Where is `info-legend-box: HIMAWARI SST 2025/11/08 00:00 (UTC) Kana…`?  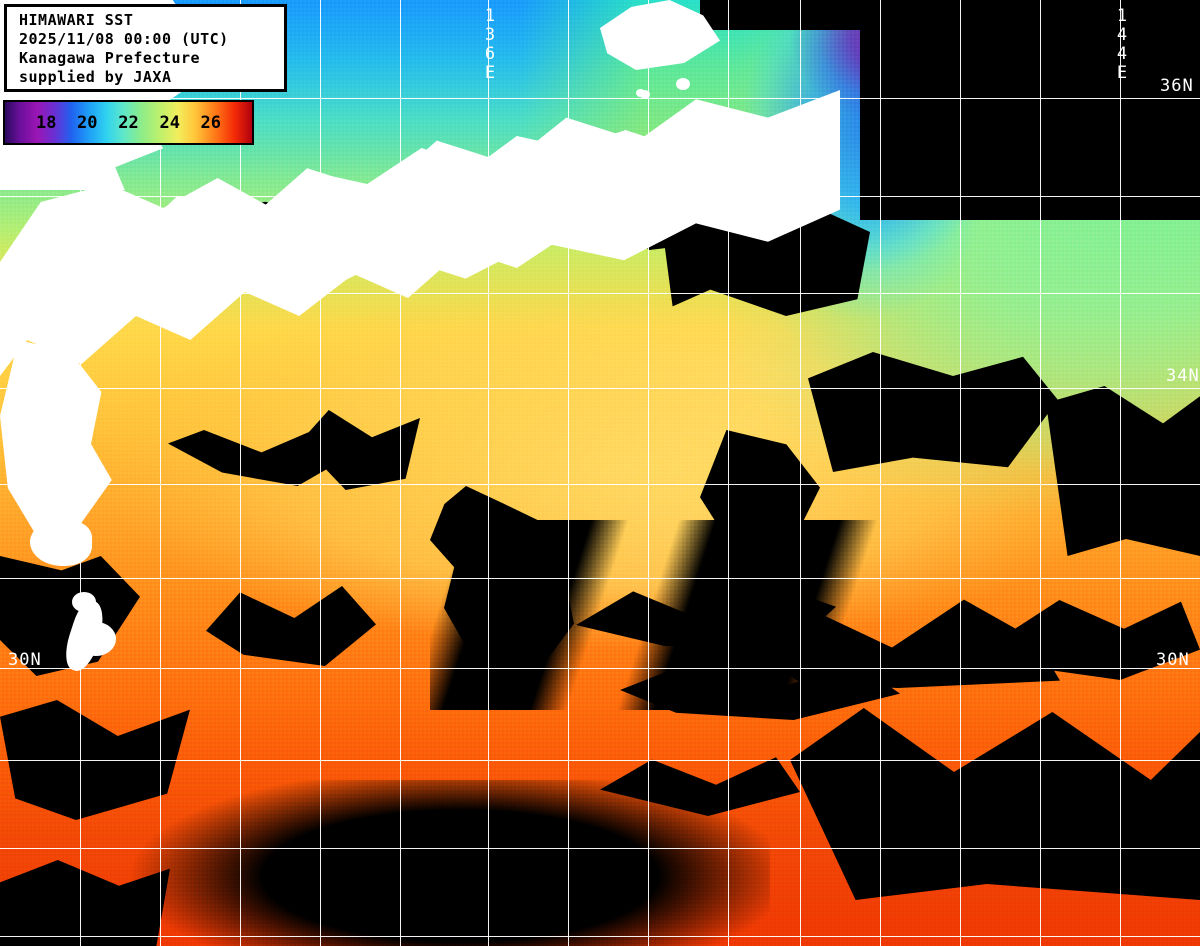 info-legend-box: HIMAWARI SST 2025/11/08 00:00 (UTC) Kana… is located at coordinates (145, 48).